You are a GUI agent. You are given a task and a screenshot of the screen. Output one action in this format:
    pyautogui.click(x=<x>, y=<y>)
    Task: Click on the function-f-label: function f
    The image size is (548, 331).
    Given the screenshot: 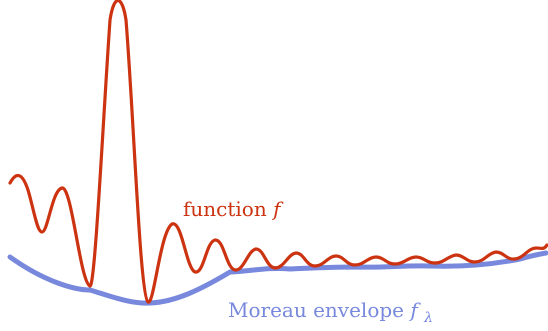 What is the action you would take?
    pyautogui.click(x=233, y=209)
    